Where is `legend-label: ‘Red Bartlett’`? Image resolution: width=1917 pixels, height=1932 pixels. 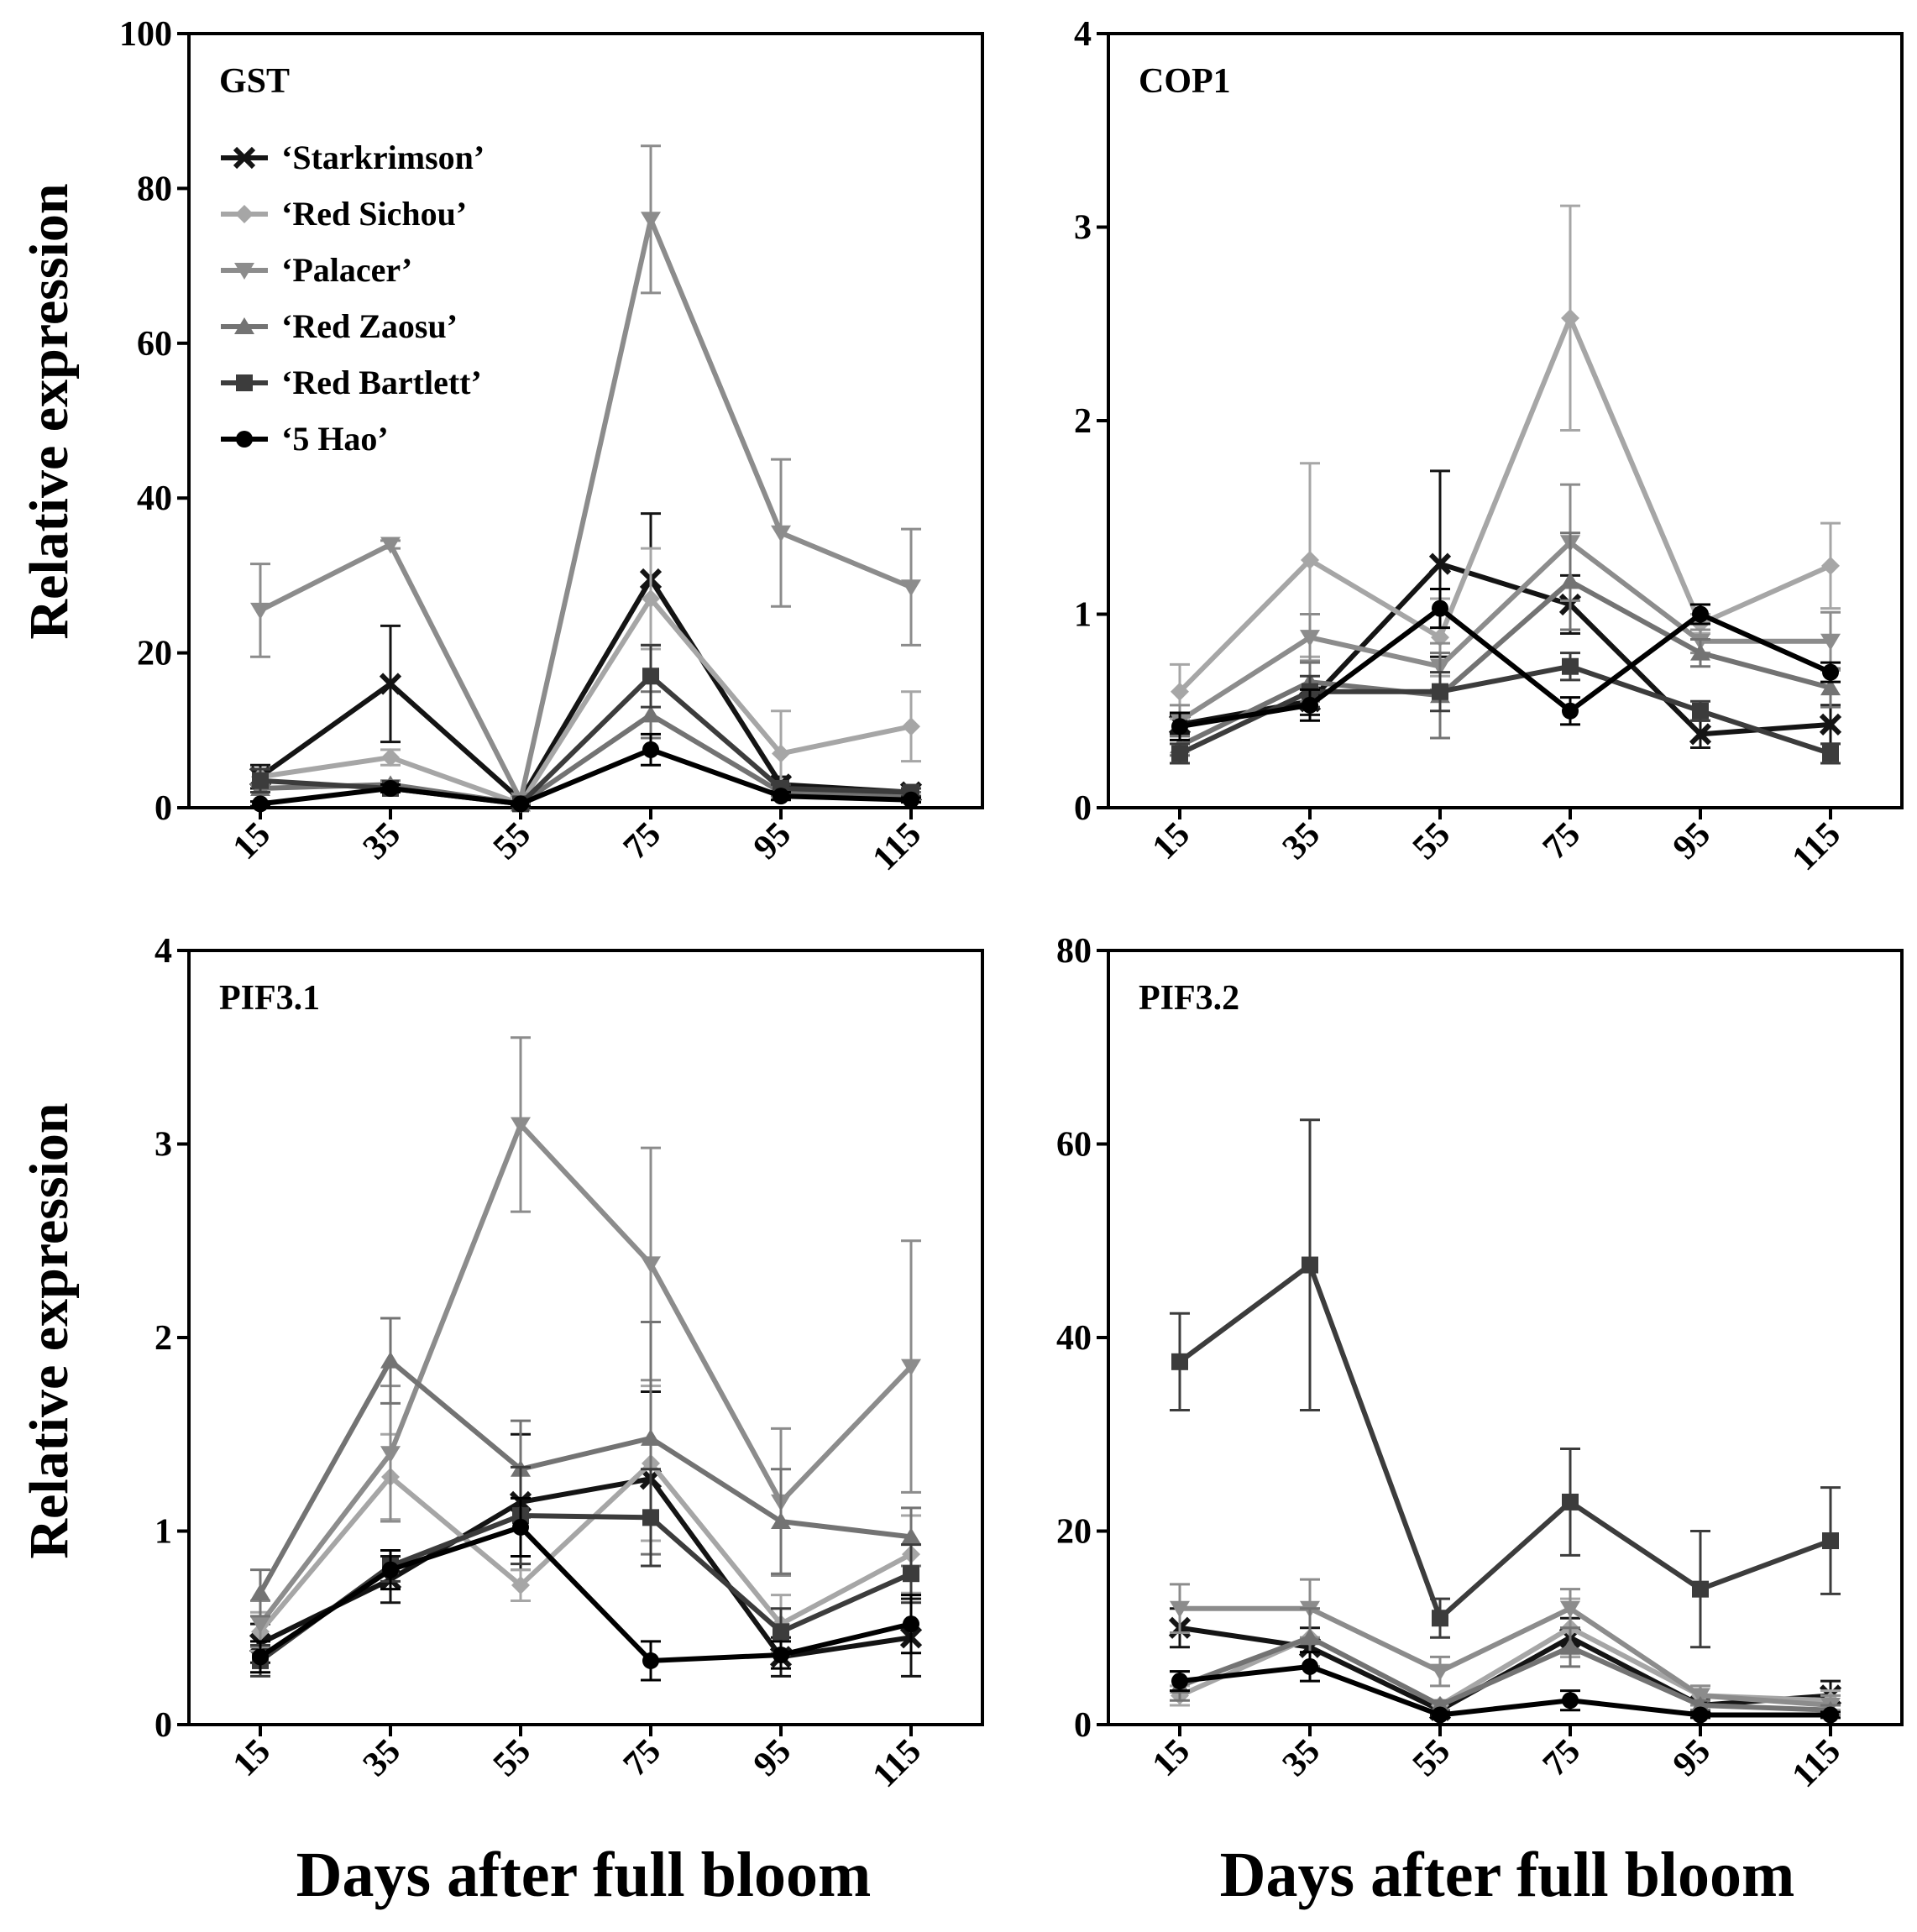
legend-label: ‘Red Bartlett’ is located at coordinates (382, 382).